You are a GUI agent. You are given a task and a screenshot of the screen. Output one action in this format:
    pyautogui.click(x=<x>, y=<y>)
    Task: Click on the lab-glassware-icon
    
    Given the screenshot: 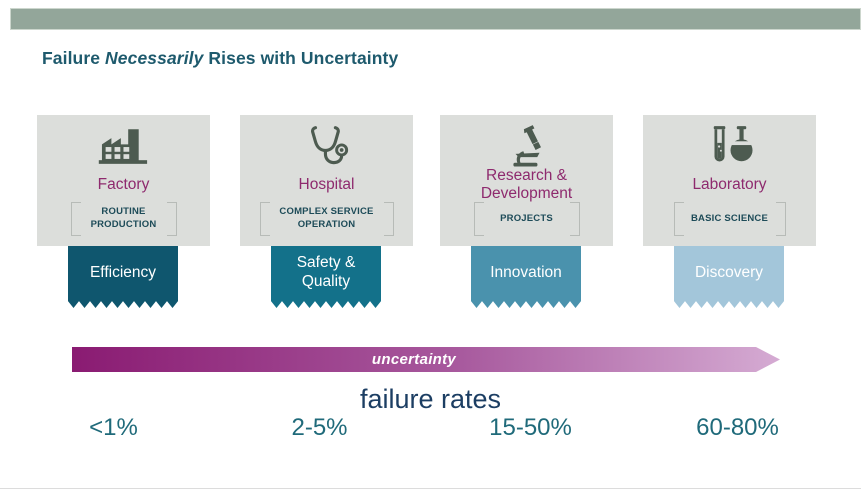 What is the action you would take?
    pyautogui.click(x=729, y=146)
    